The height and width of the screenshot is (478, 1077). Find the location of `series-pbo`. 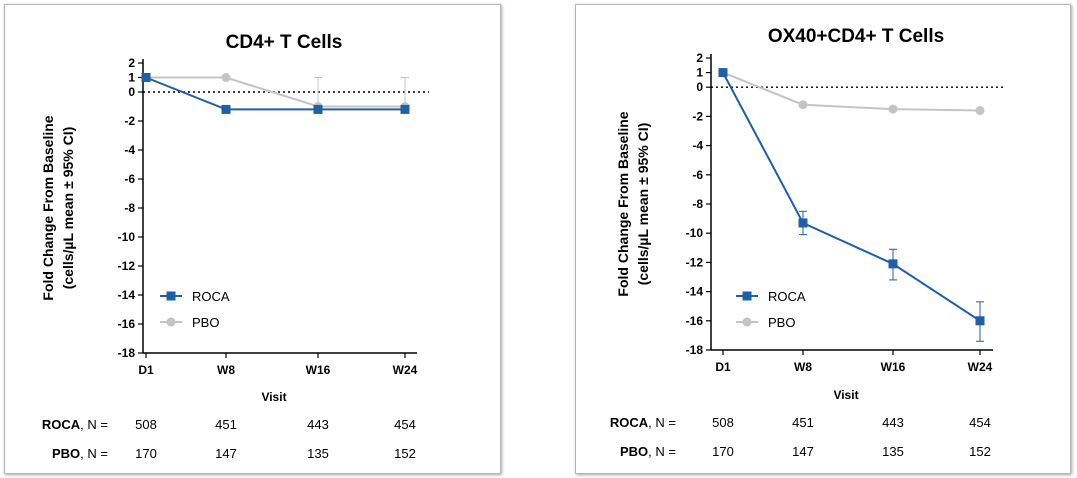

series-pbo is located at coordinates (851, 92).